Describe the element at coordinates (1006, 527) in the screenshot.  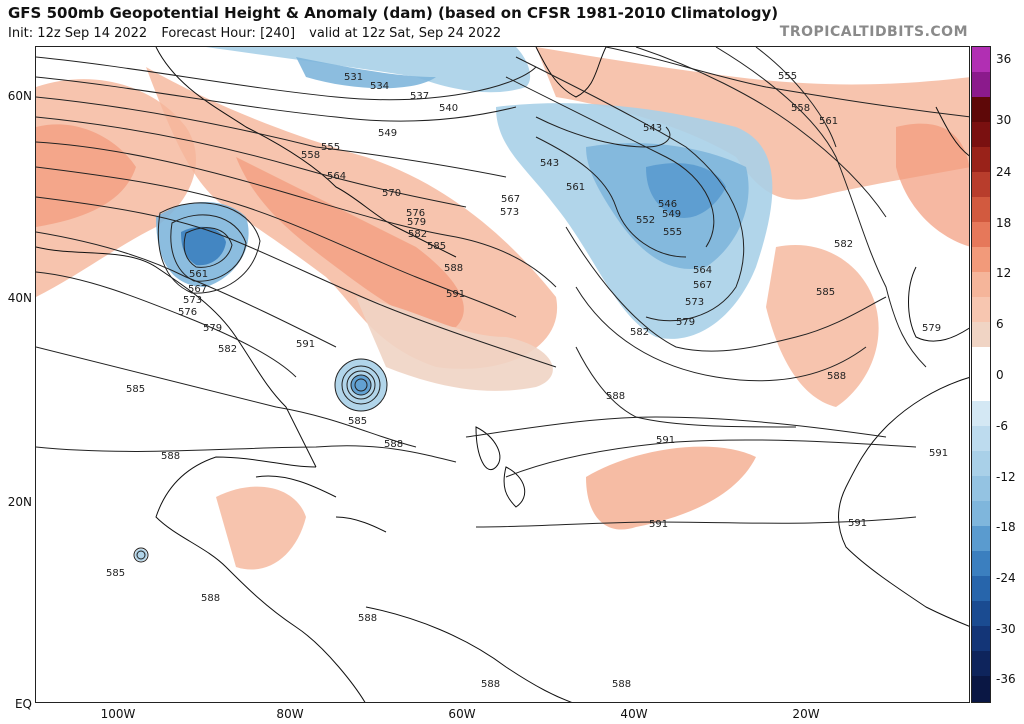
I see `colorbar-label: -18` at that location.